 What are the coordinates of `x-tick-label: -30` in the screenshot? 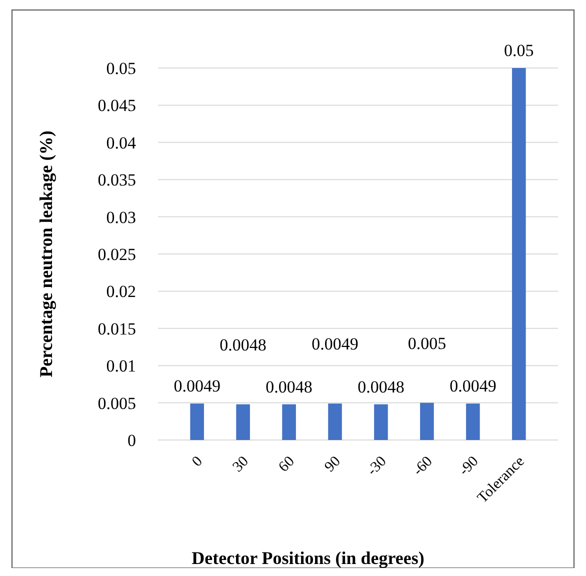 It's located at (377, 466).